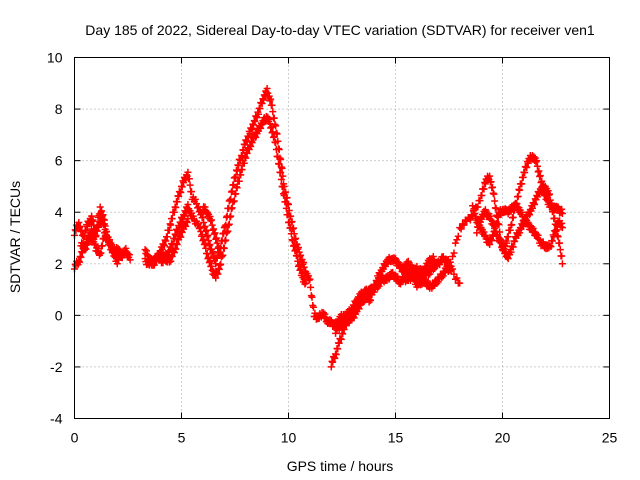  What do you see at coordinates (59, 212) in the screenshot?
I see `y-tick-label: 4` at bounding box center [59, 212].